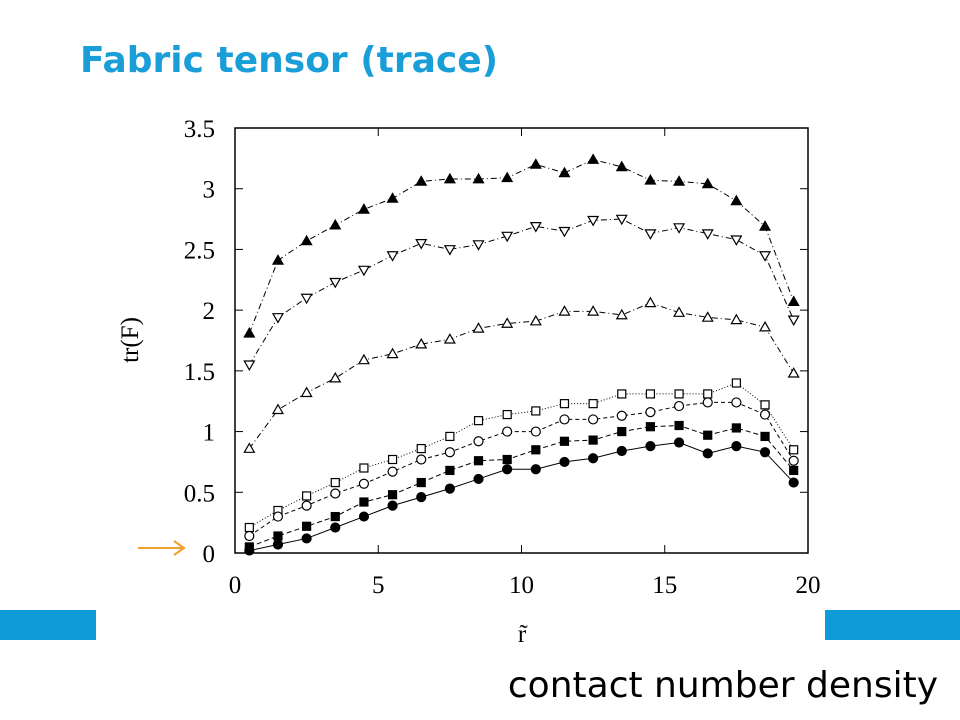 The height and width of the screenshot is (720, 960). I want to click on arrow, so click(162, 548).